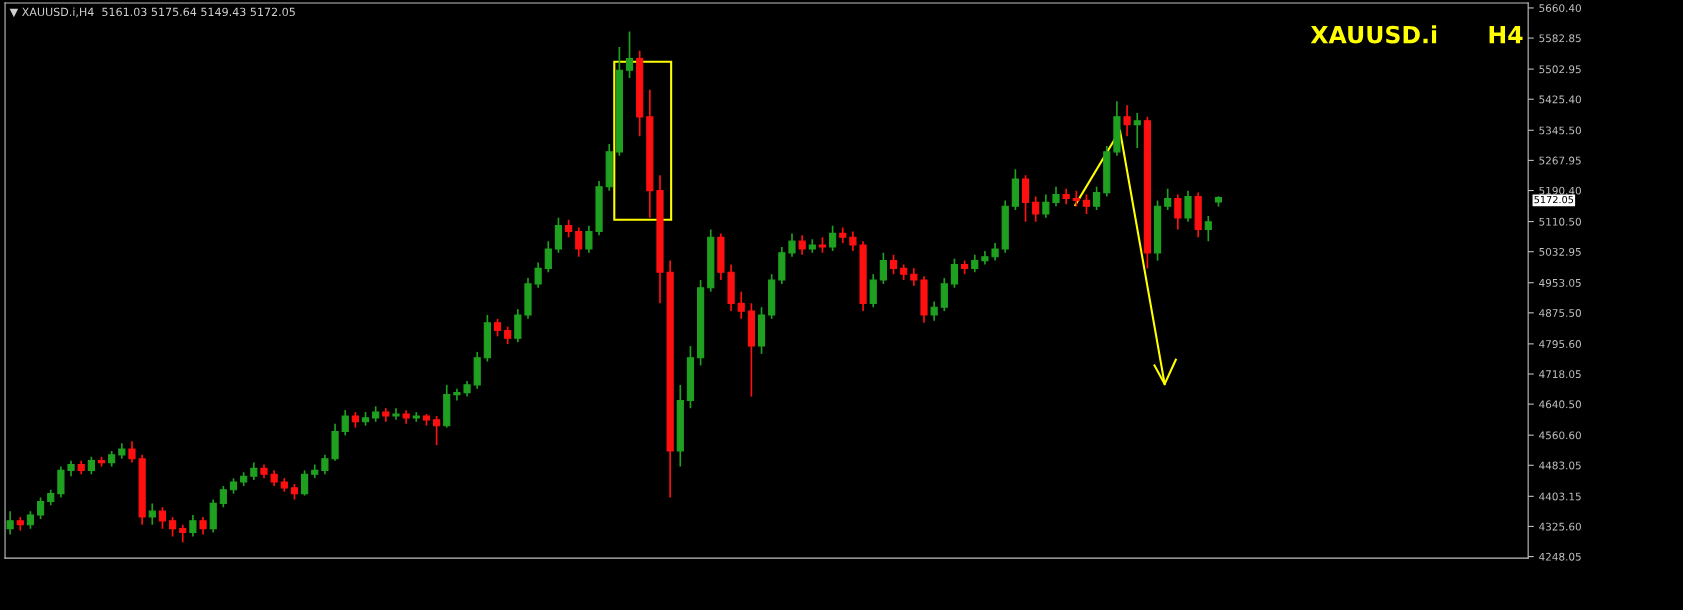 The width and height of the screenshot is (1683, 610). Describe the element at coordinates (1560, 8) in the screenshot. I see `y-tick-label: 5660.40` at that location.